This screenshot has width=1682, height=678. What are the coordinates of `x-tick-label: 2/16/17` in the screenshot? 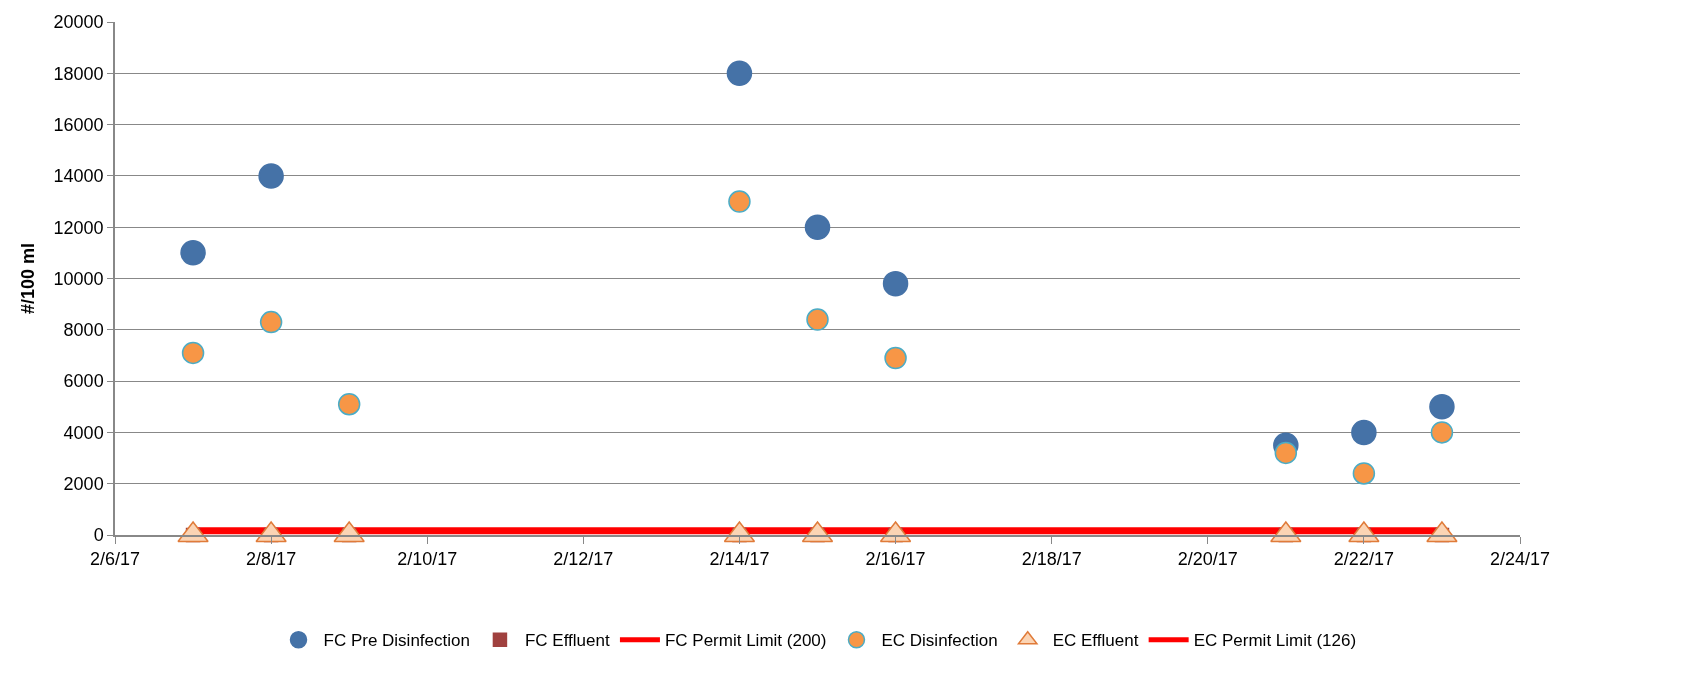 It's located at (895, 559).